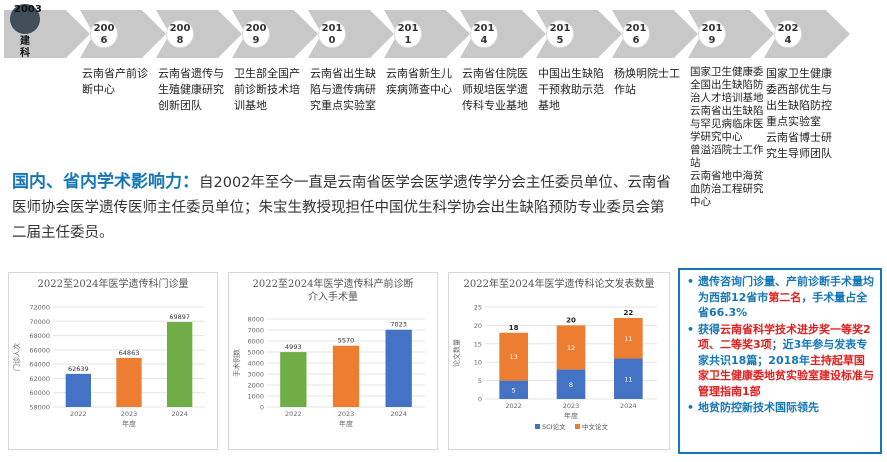  I want to click on chart-title: 2022年至2024年医学遗传科论文发表数量, so click(559, 283).